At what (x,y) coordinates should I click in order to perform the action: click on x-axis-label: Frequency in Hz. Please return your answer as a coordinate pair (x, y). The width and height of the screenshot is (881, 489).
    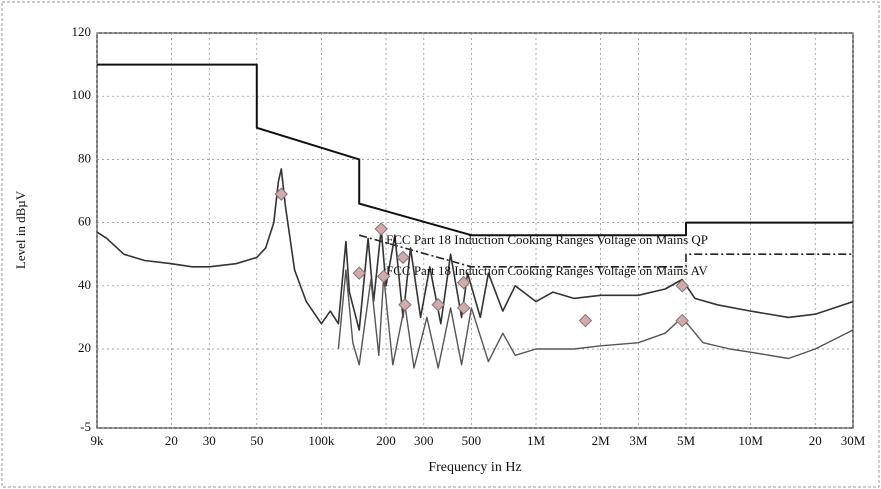
    Looking at the image, I should click on (474, 467).